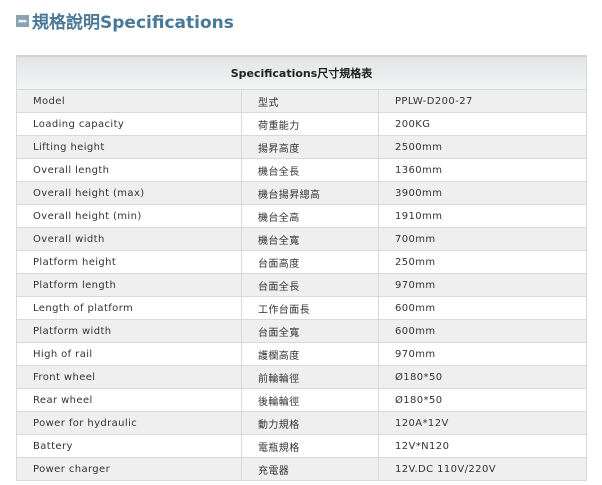 This screenshot has height=485, width=602. Describe the element at coordinates (482, 423) in the screenshot. I see `spec-value: 120A*12V` at that location.